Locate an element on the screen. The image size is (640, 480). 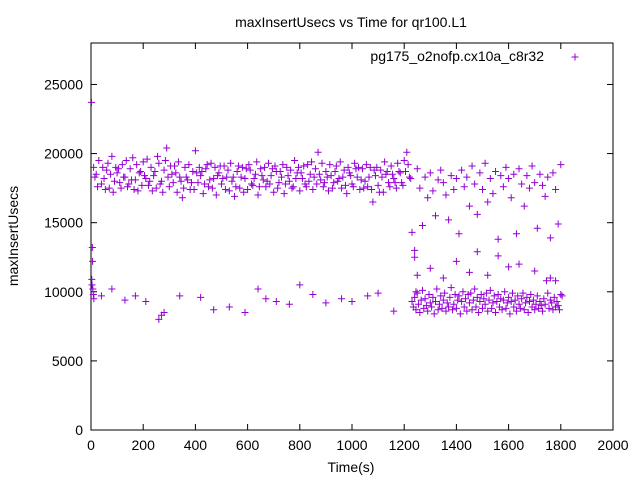
legend-marker is located at coordinates (575, 57).